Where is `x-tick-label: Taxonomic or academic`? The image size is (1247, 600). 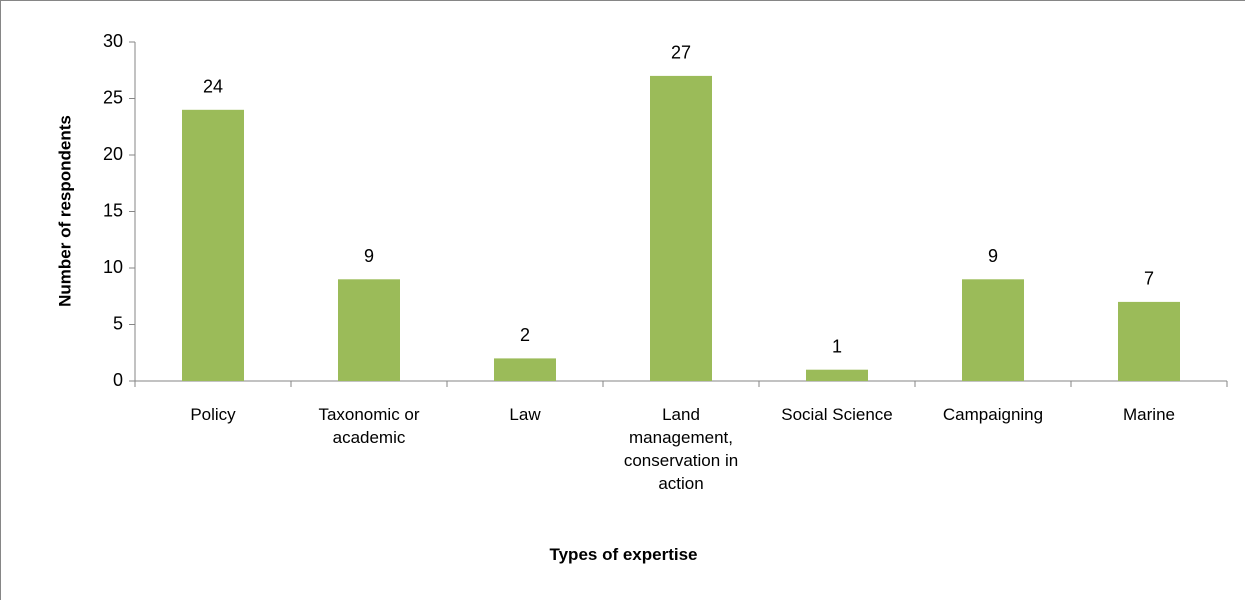 x-tick-label: Taxonomic or academic is located at coordinates (369, 426).